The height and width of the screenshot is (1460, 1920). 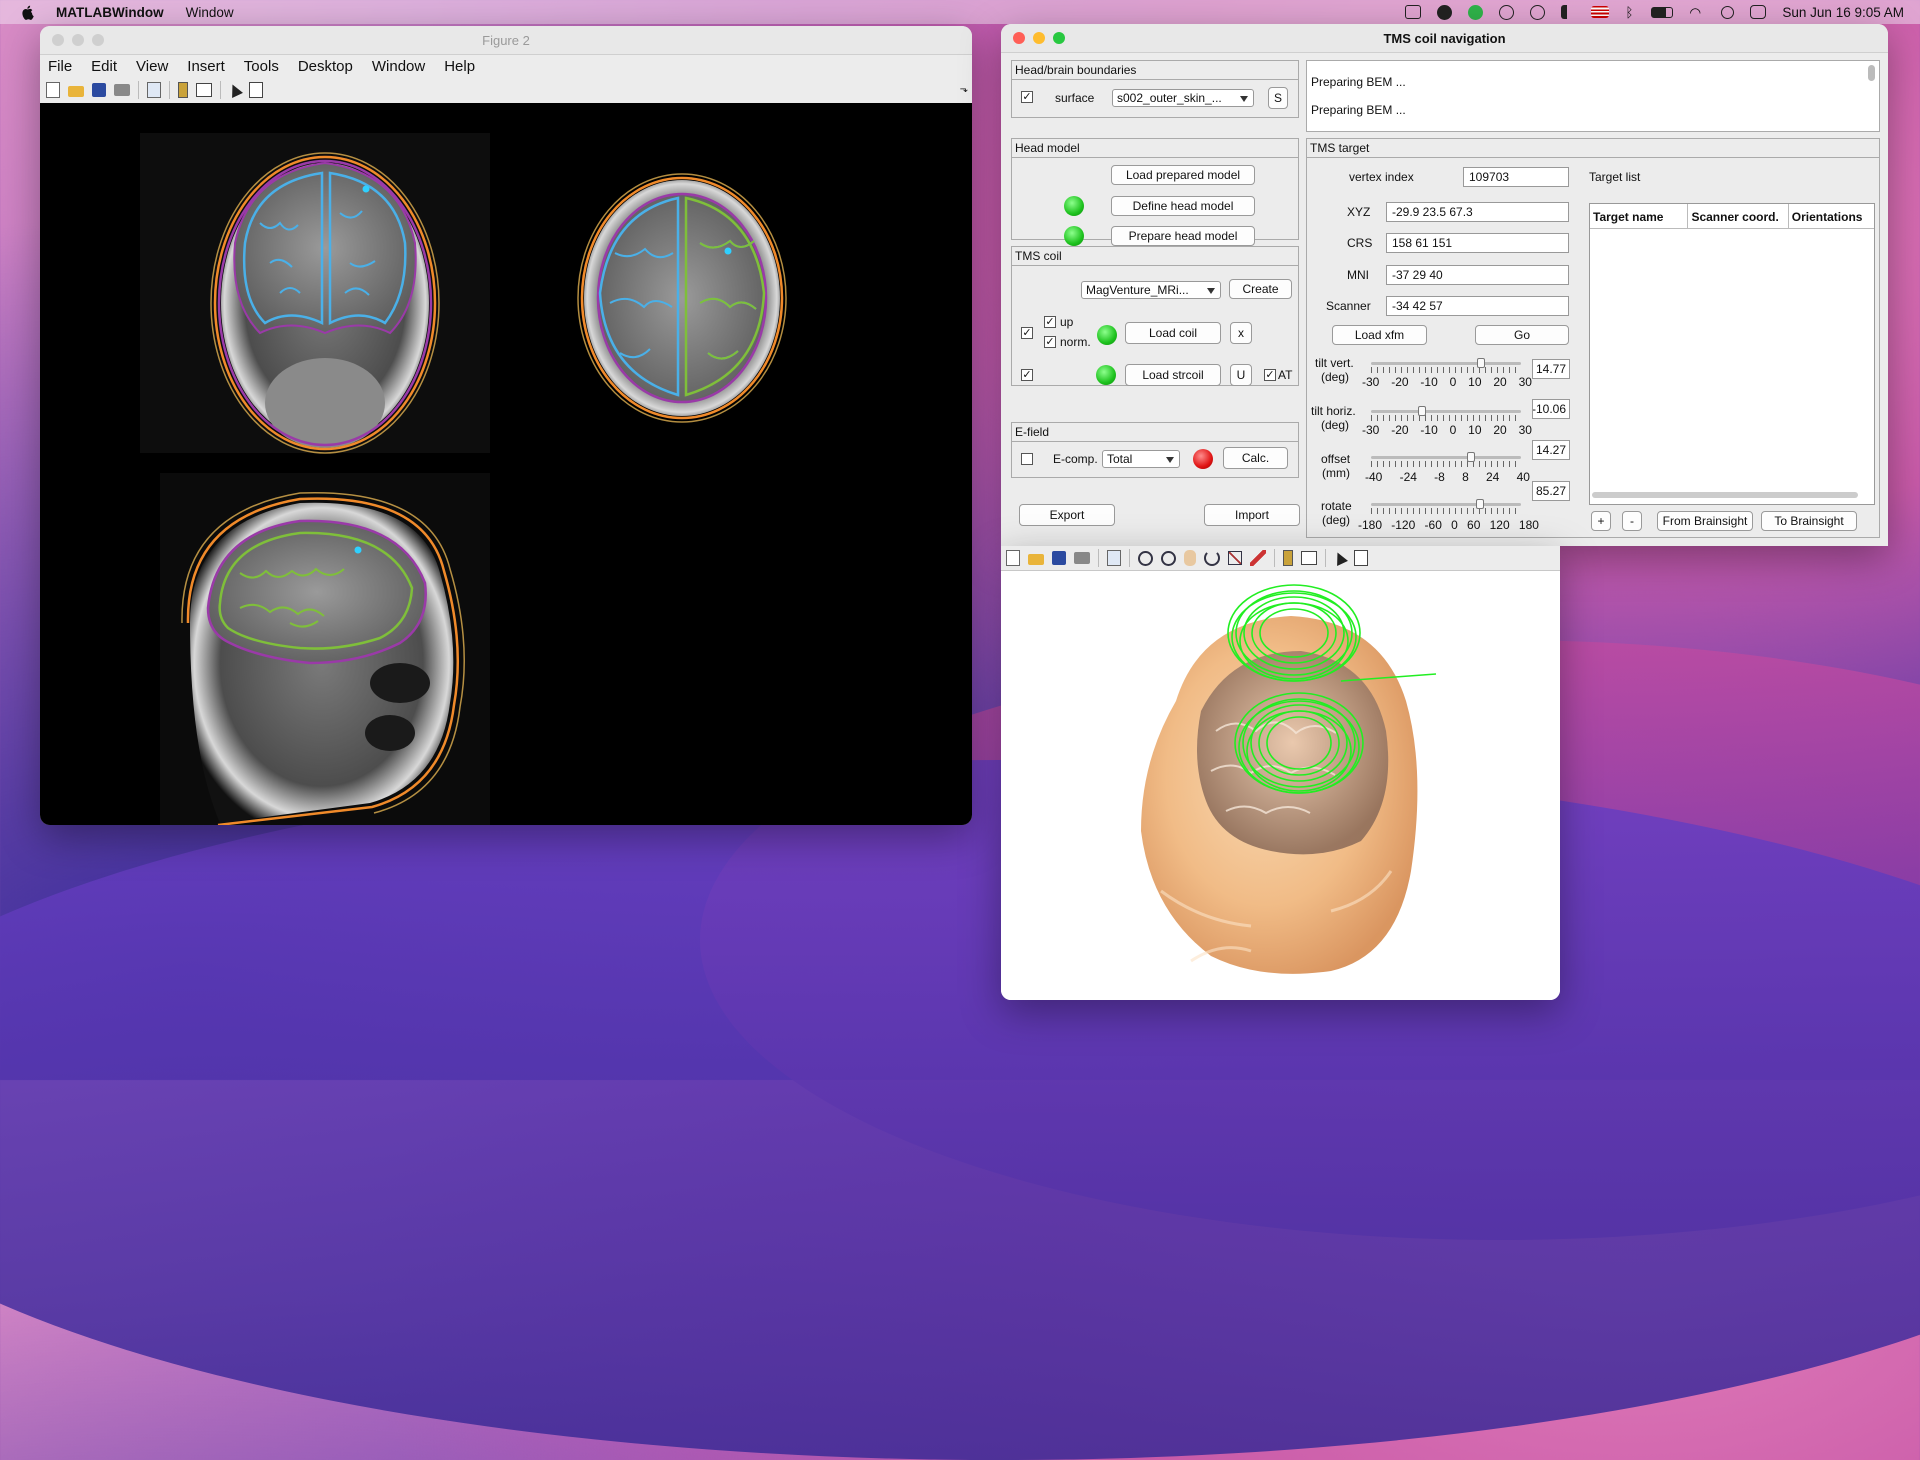 I want to click on load-strcoil-button: Load strcoil, so click(x=1173, y=375).